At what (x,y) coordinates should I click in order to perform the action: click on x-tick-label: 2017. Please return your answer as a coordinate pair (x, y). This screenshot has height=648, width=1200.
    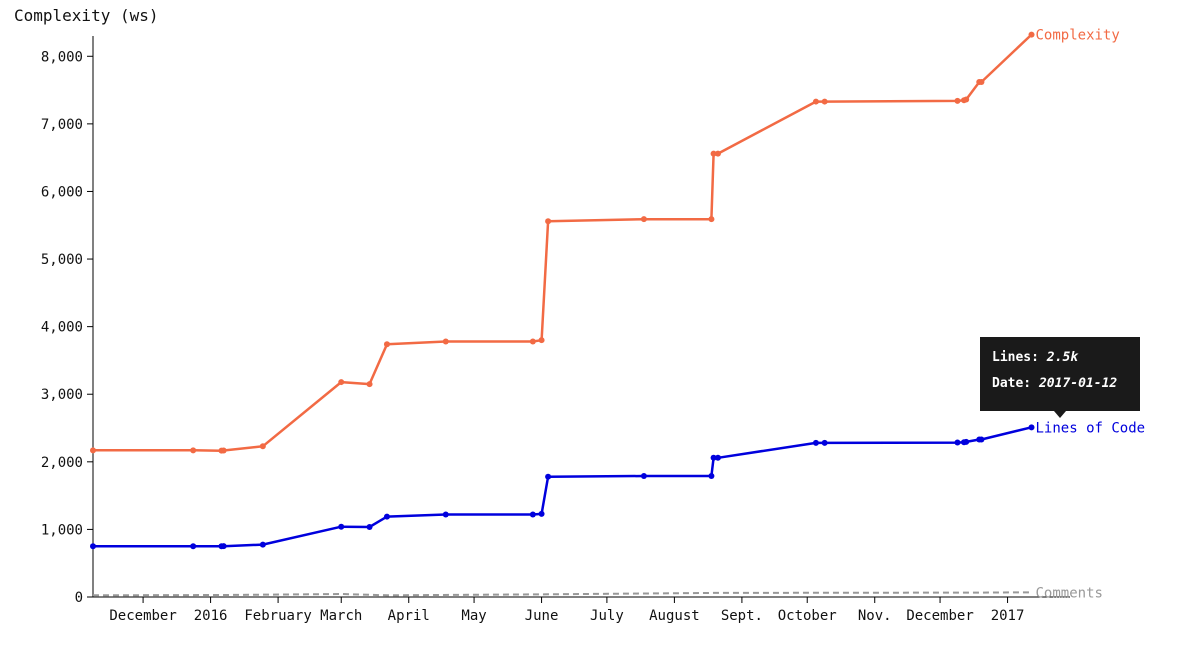
    Looking at the image, I should click on (1008, 616).